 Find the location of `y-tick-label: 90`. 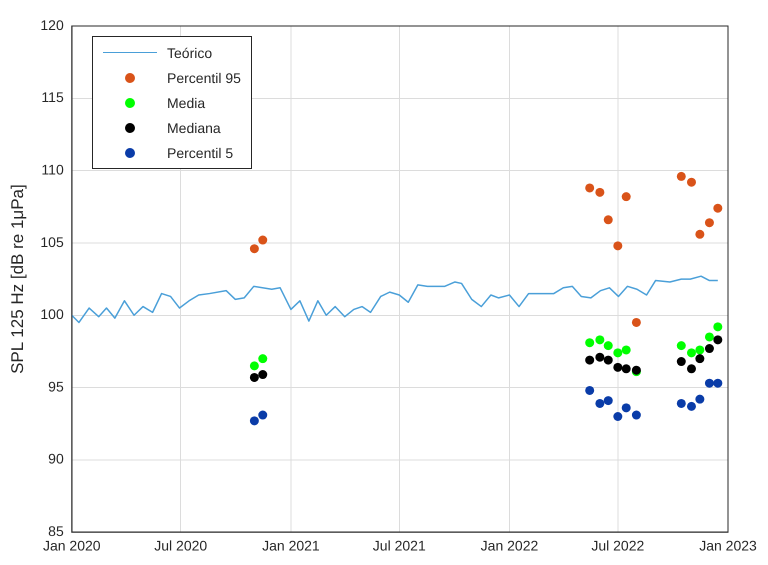

y-tick-label: 90 is located at coordinates (56, 458).